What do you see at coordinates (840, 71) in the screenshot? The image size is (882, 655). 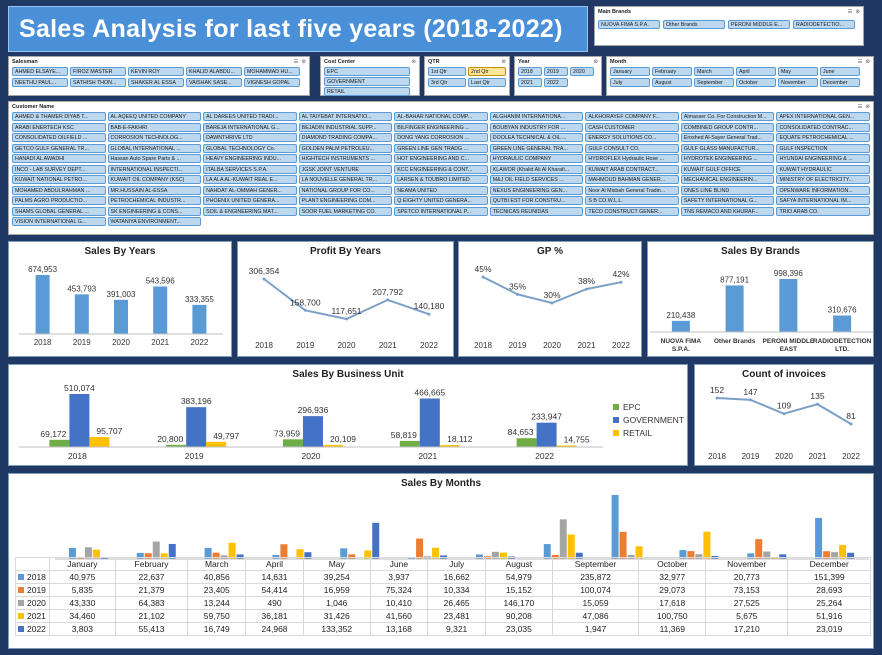 I see `slicer-item: June` at bounding box center [840, 71].